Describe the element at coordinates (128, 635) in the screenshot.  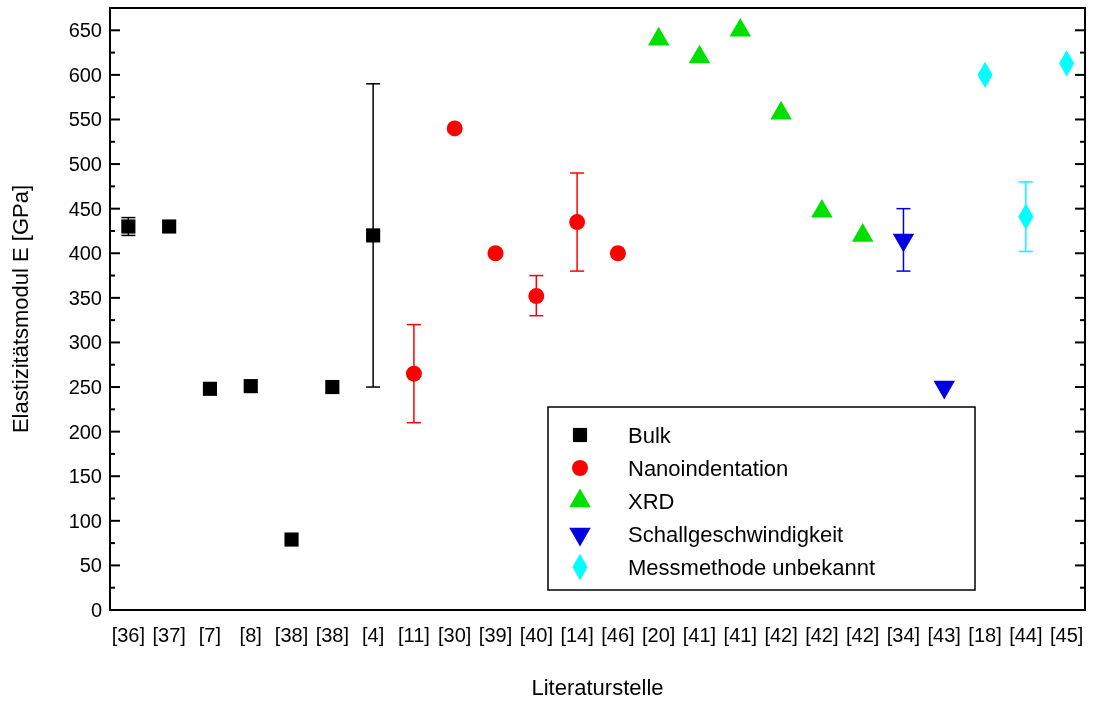
I see `x-tick-label: [36]` at that location.